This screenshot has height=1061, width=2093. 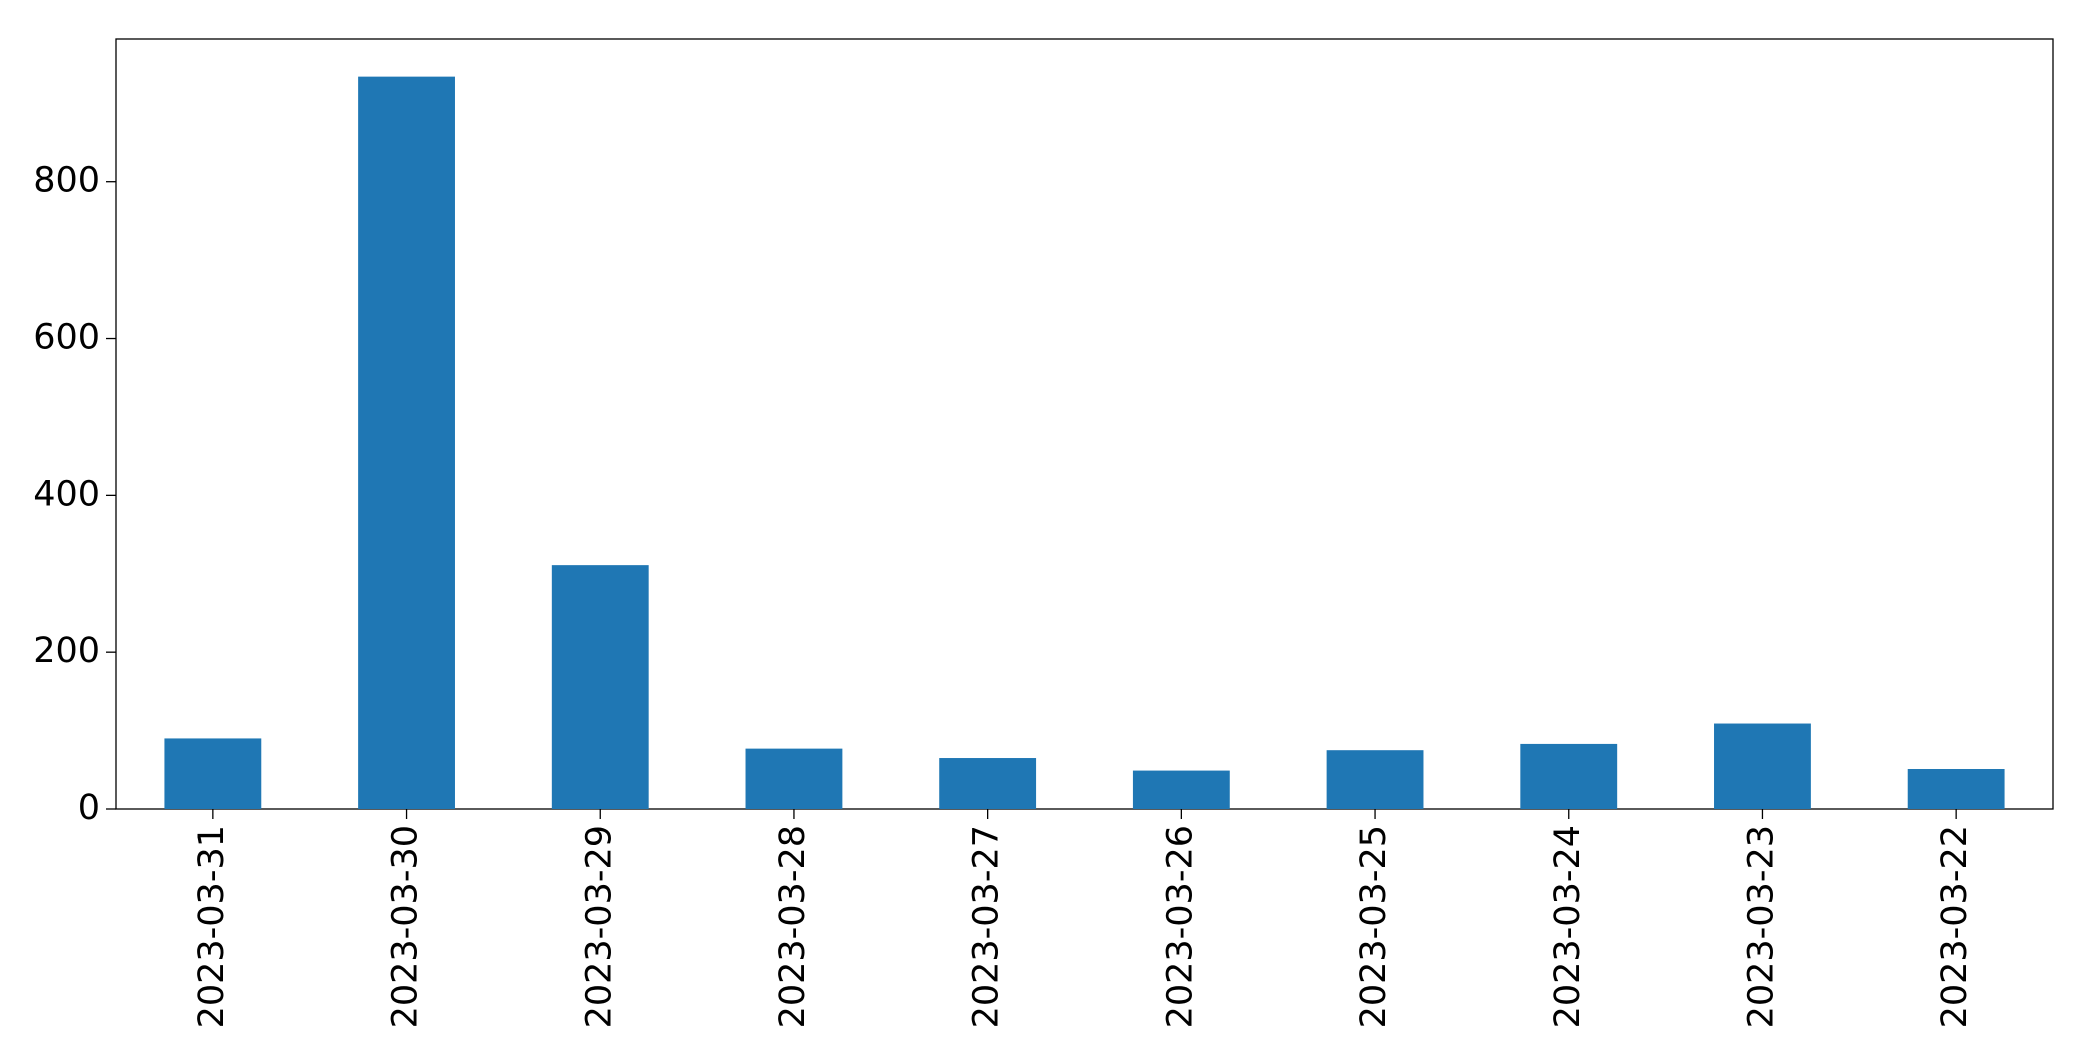 I want to click on x-tick-label: 2023-03-29, so click(x=599, y=926).